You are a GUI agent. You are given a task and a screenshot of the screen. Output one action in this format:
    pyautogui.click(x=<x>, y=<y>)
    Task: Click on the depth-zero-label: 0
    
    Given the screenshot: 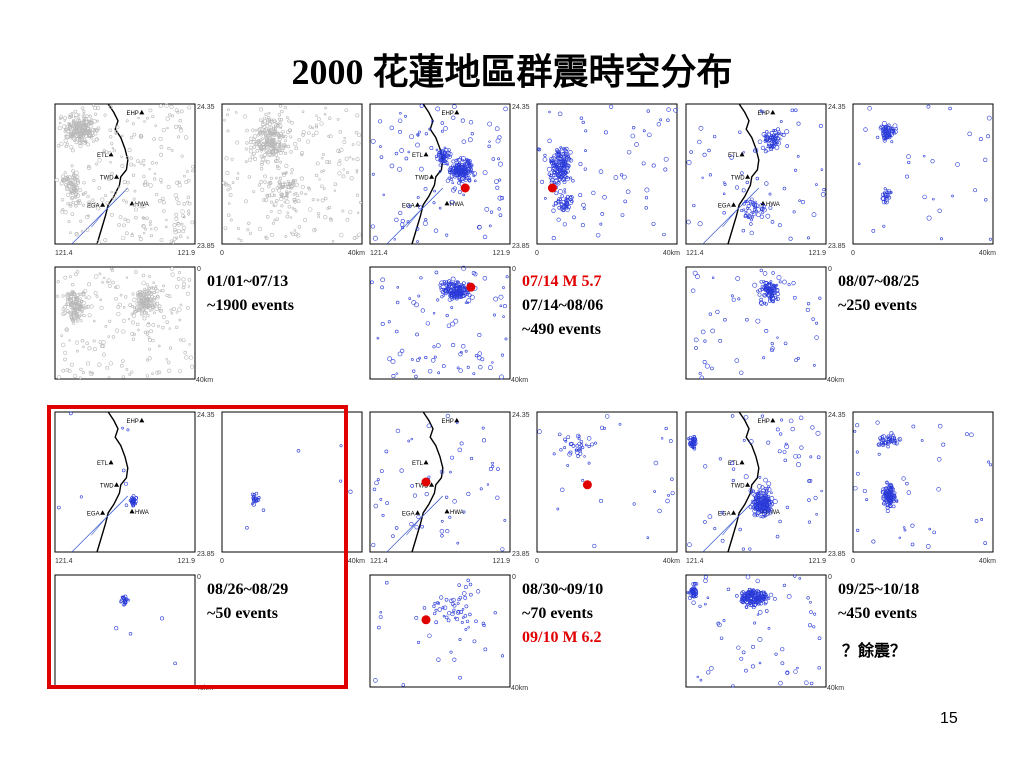 What is the action you would take?
    pyautogui.click(x=537, y=561)
    